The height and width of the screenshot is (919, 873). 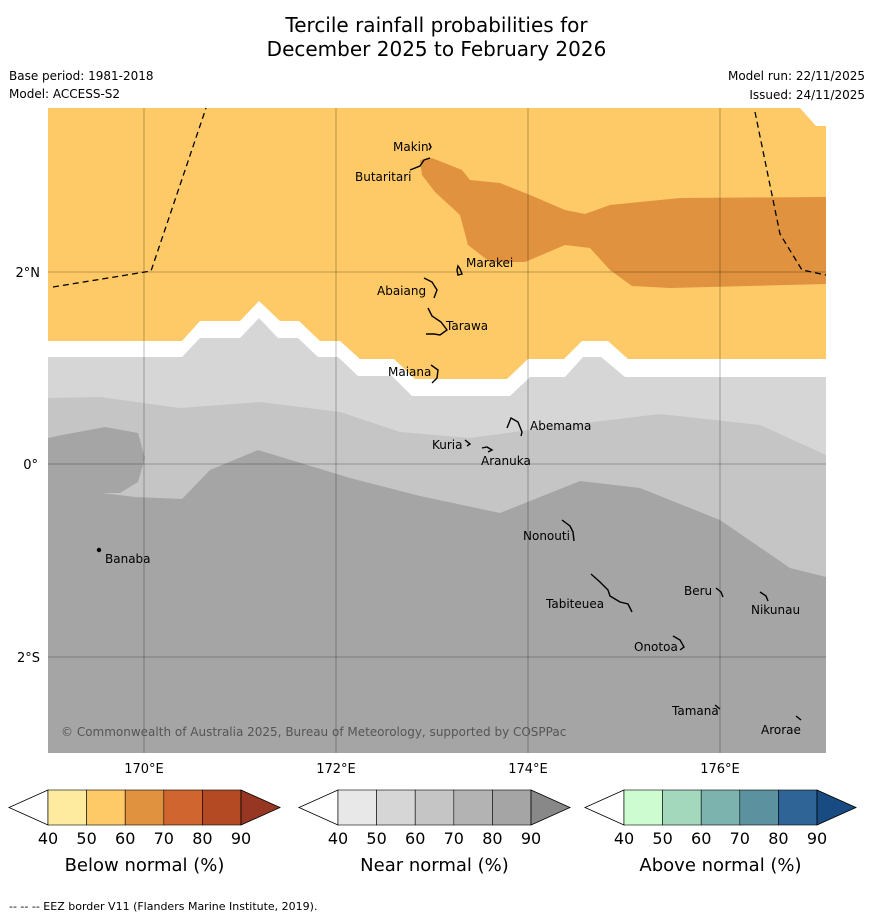 What do you see at coordinates (528, 769) in the screenshot?
I see `lon-label-174e: 174°E` at bounding box center [528, 769].